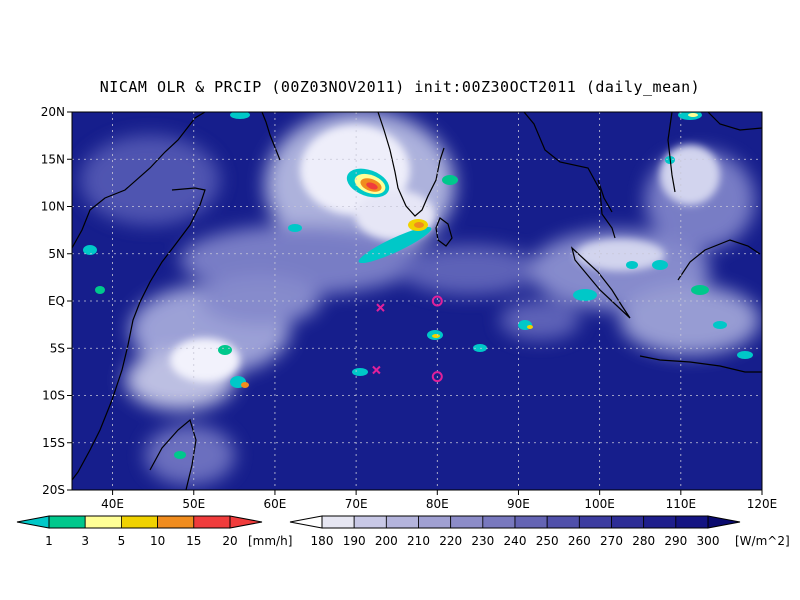  I want to click on lat-tick-label: EQ, so click(56, 301).